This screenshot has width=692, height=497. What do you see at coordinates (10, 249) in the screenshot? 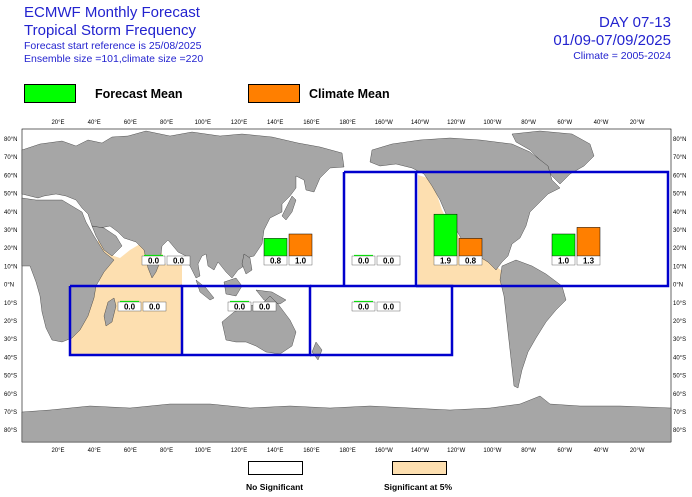
I see `lat-label-left: 20°N` at bounding box center [10, 249].